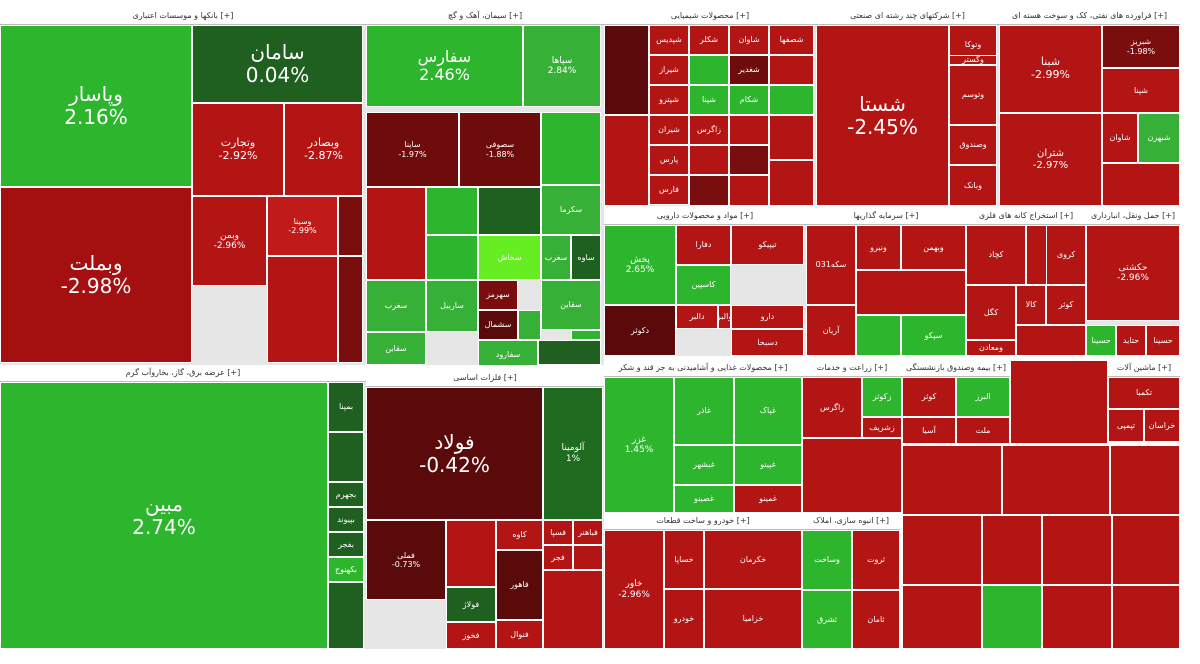 This screenshot has width=1200, height=664. What do you see at coordinates (519, 634) in the screenshot?
I see `stock-tile: فنوال` at bounding box center [519, 634].